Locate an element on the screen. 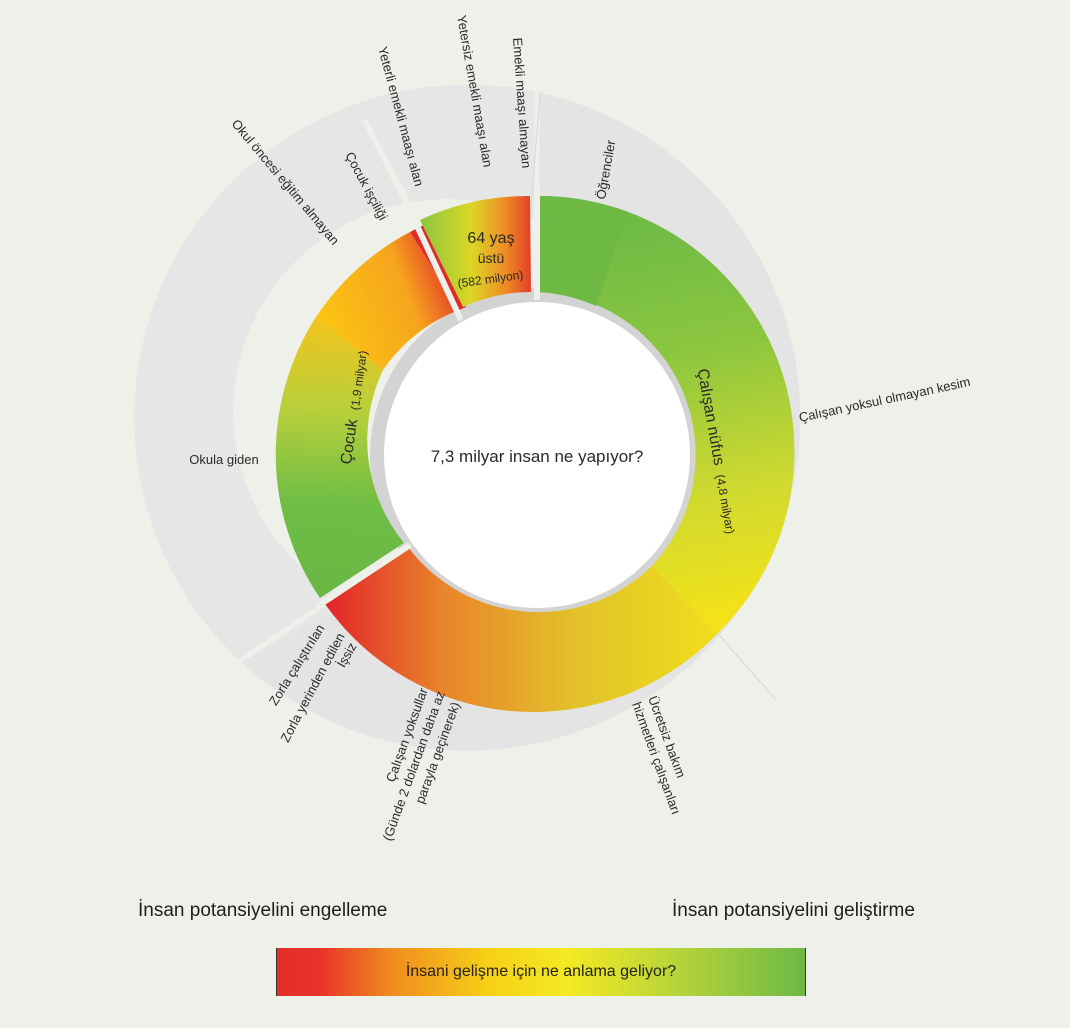 This screenshot has width=1070, height=1028. segment-working-population is located at coordinates (666, 414).